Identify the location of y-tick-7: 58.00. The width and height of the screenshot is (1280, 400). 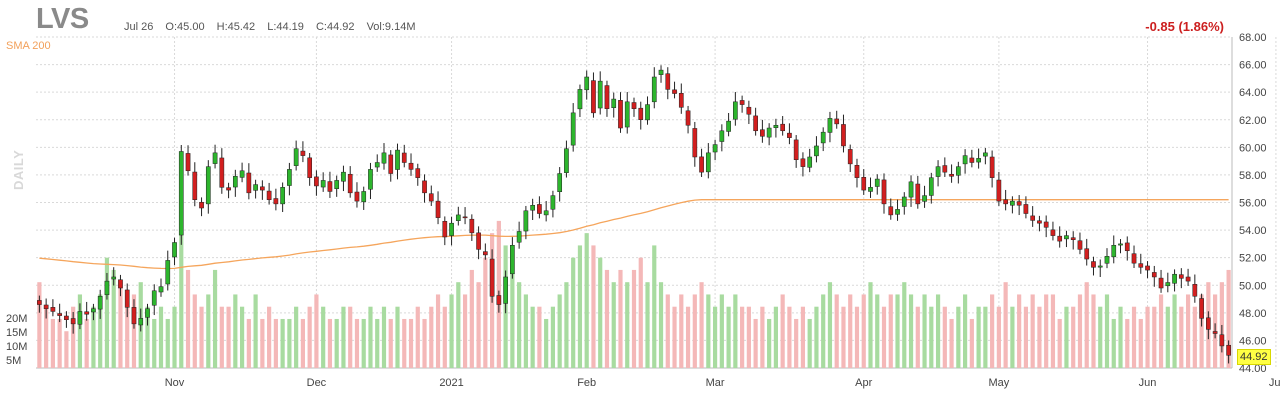
(1253, 176).